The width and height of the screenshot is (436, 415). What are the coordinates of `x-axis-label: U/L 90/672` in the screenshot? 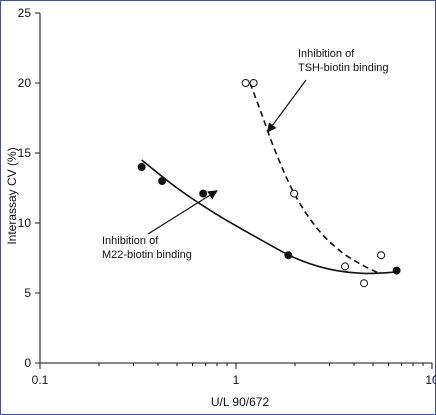 It's located at (240, 402).